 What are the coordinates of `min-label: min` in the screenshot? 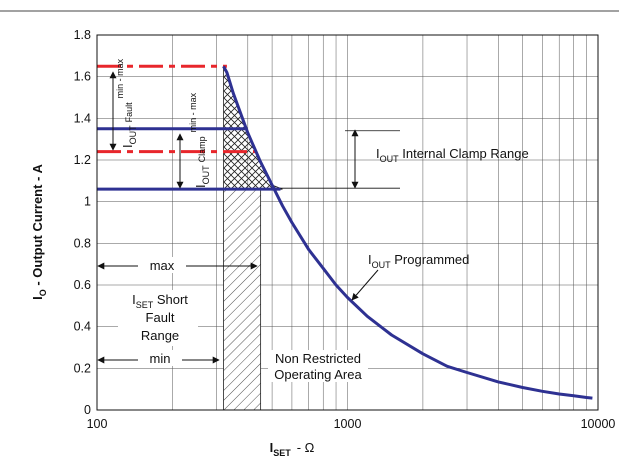 It's located at (160, 358).